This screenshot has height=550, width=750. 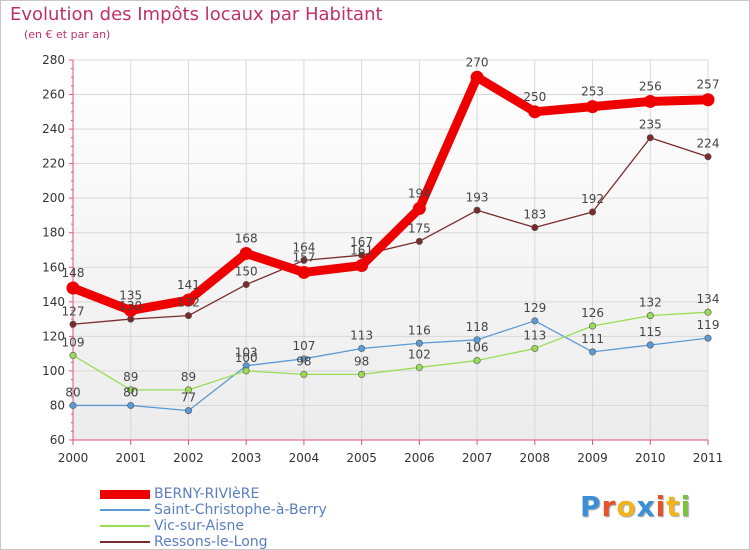 I want to click on data-label: 150, so click(x=246, y=272).